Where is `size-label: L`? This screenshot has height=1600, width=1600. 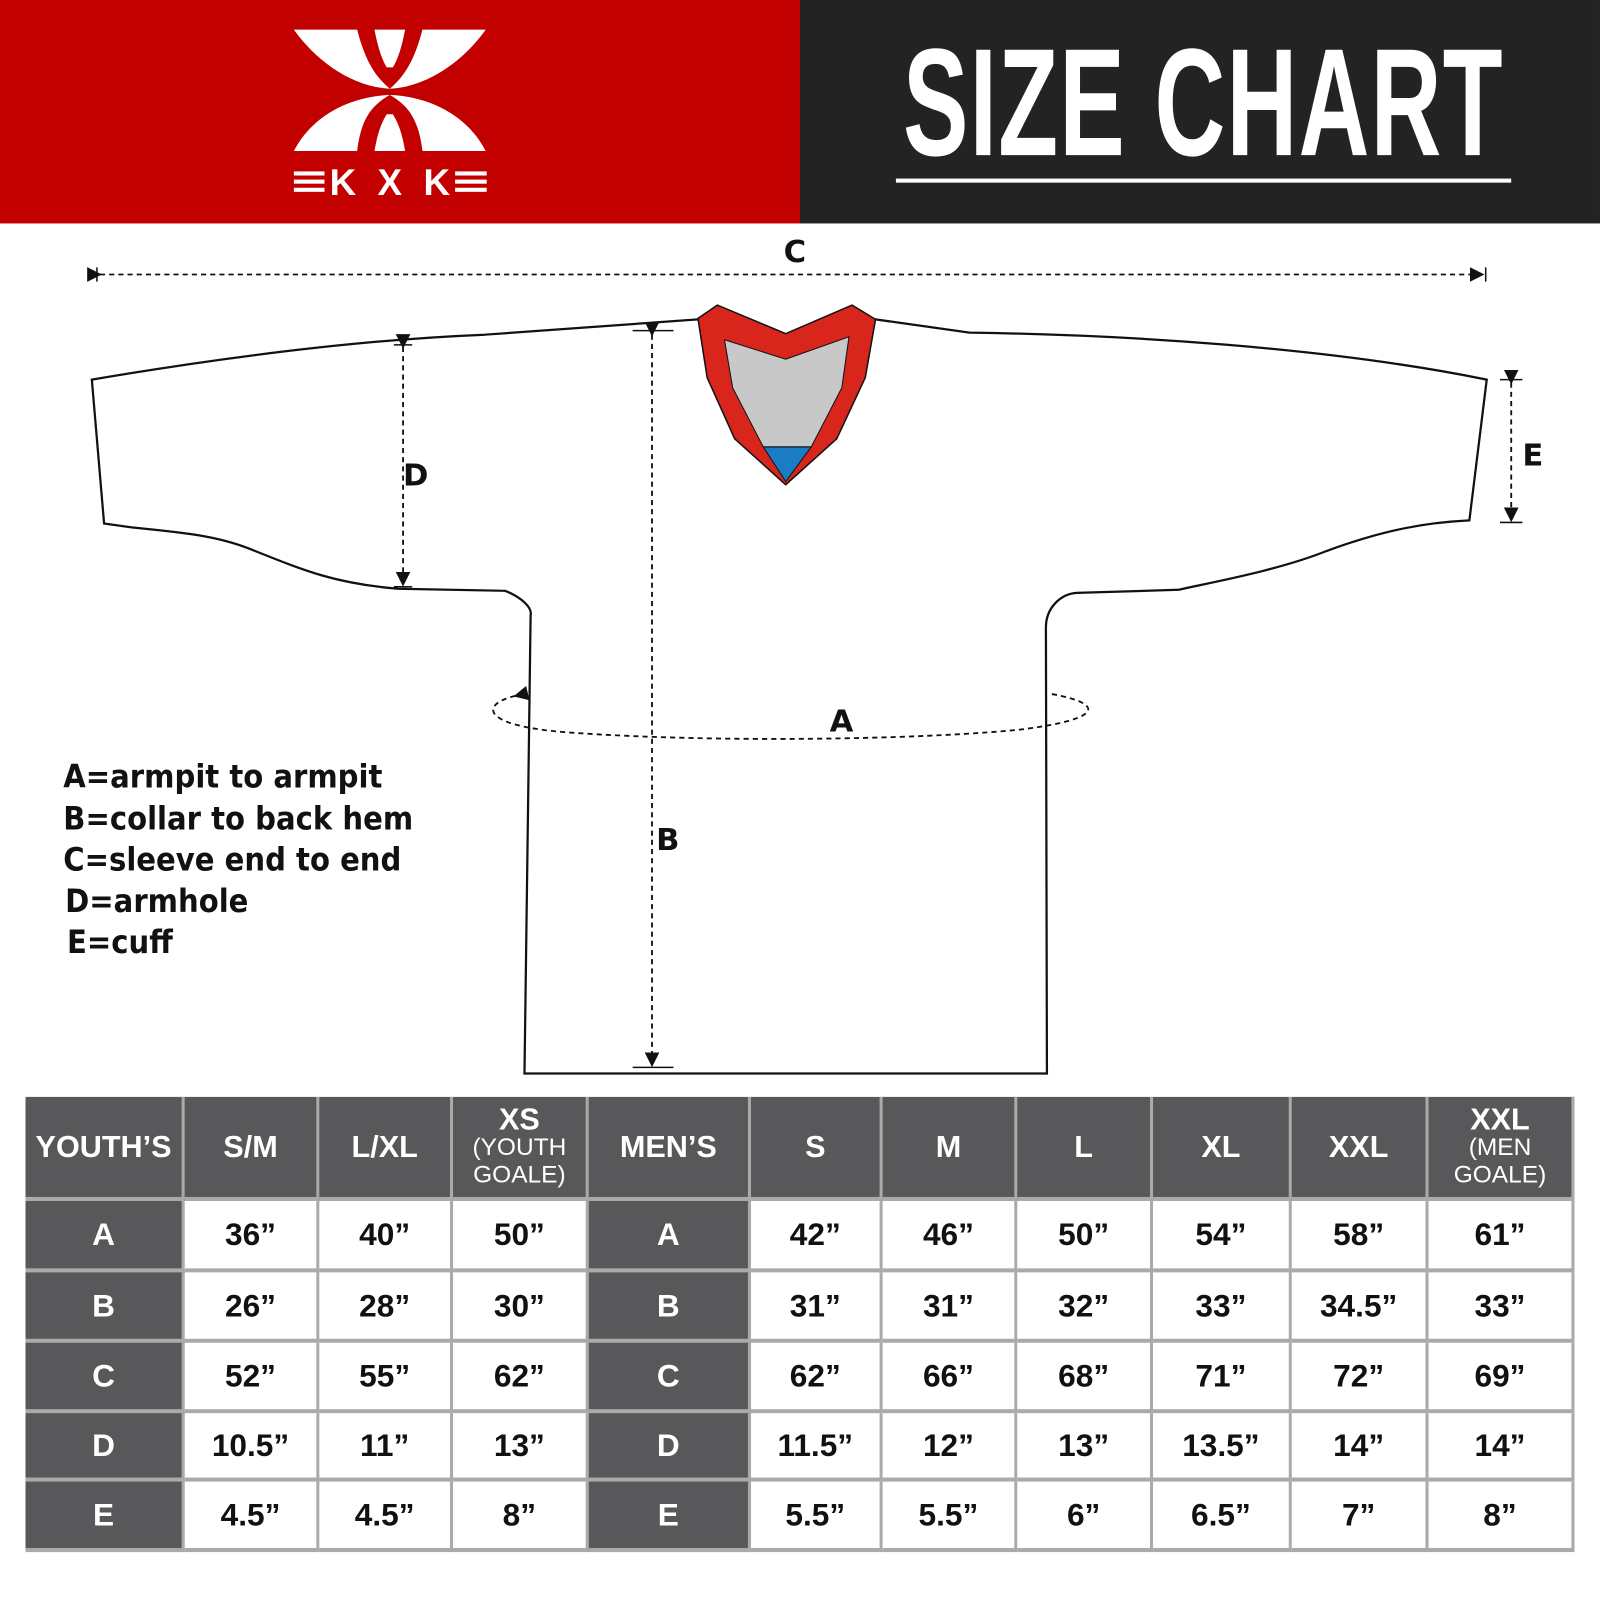
size-label: L is located at coordinates (1084, 1147).